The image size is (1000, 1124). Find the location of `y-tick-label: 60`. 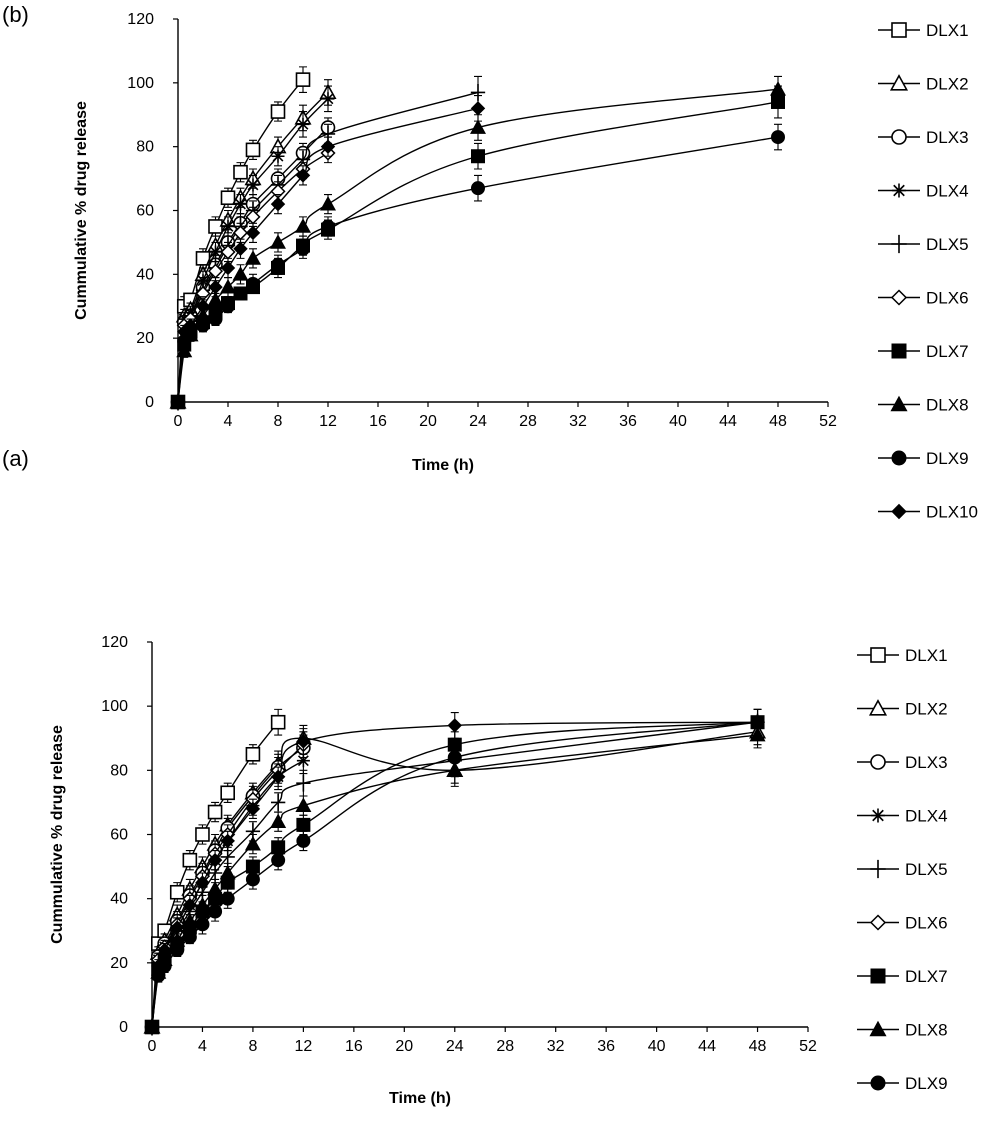

y-tick-label: 60 is located at coordinates (119, 835).